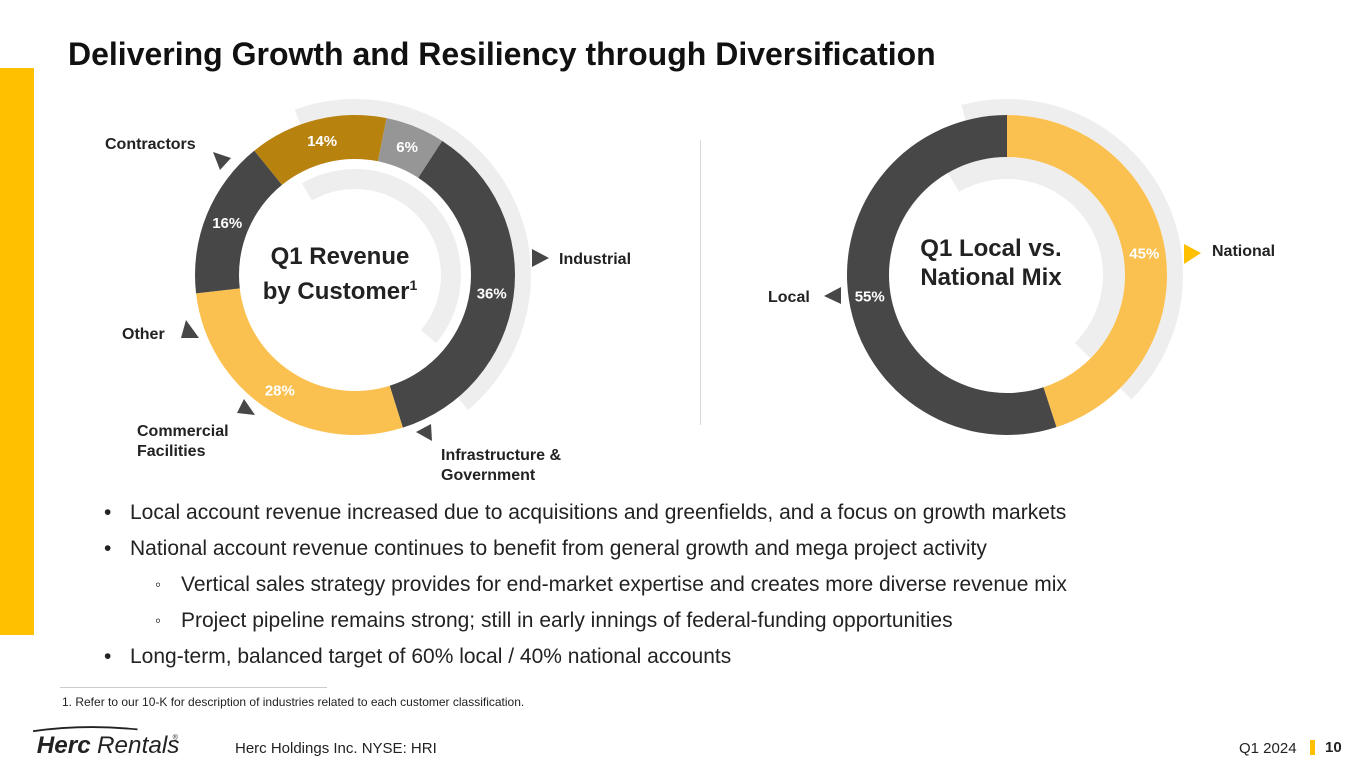  What do you see at coordinates (832, 295) in the screenshot?
I see `local-pointer-icon` at bounding box center [832, 295].